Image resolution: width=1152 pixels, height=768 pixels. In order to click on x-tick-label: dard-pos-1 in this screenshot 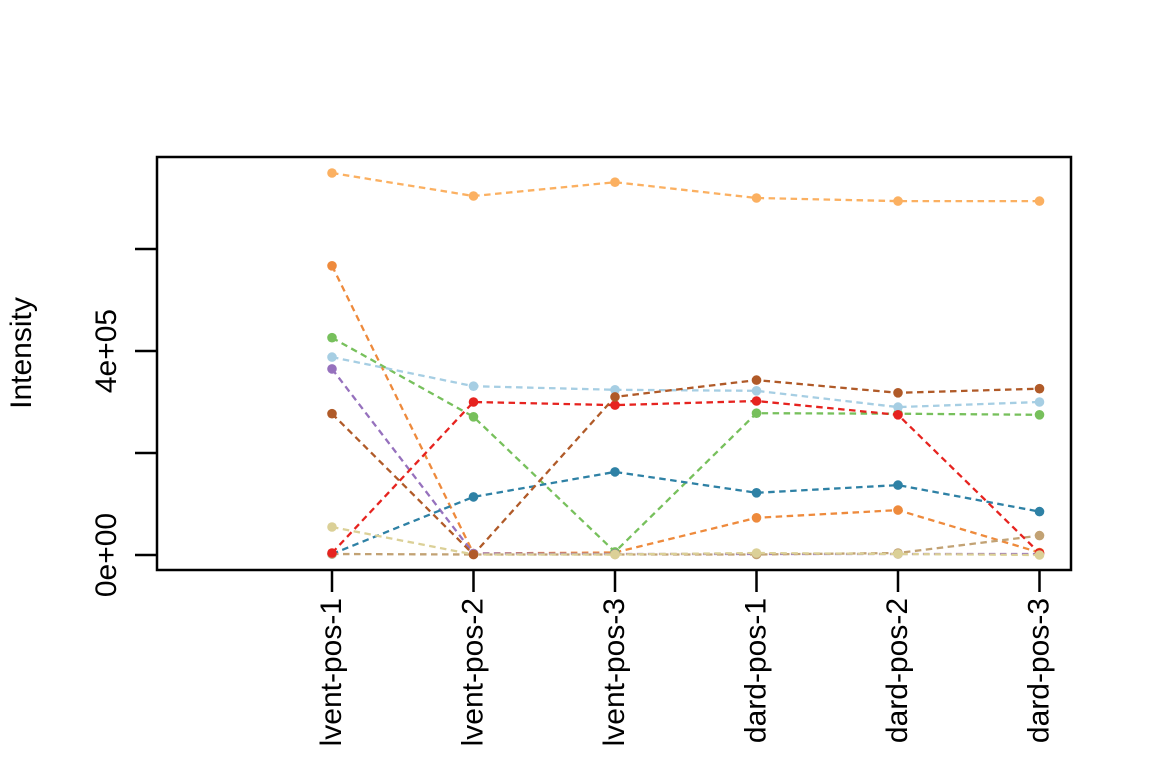, I will do `click(756, 670)`.